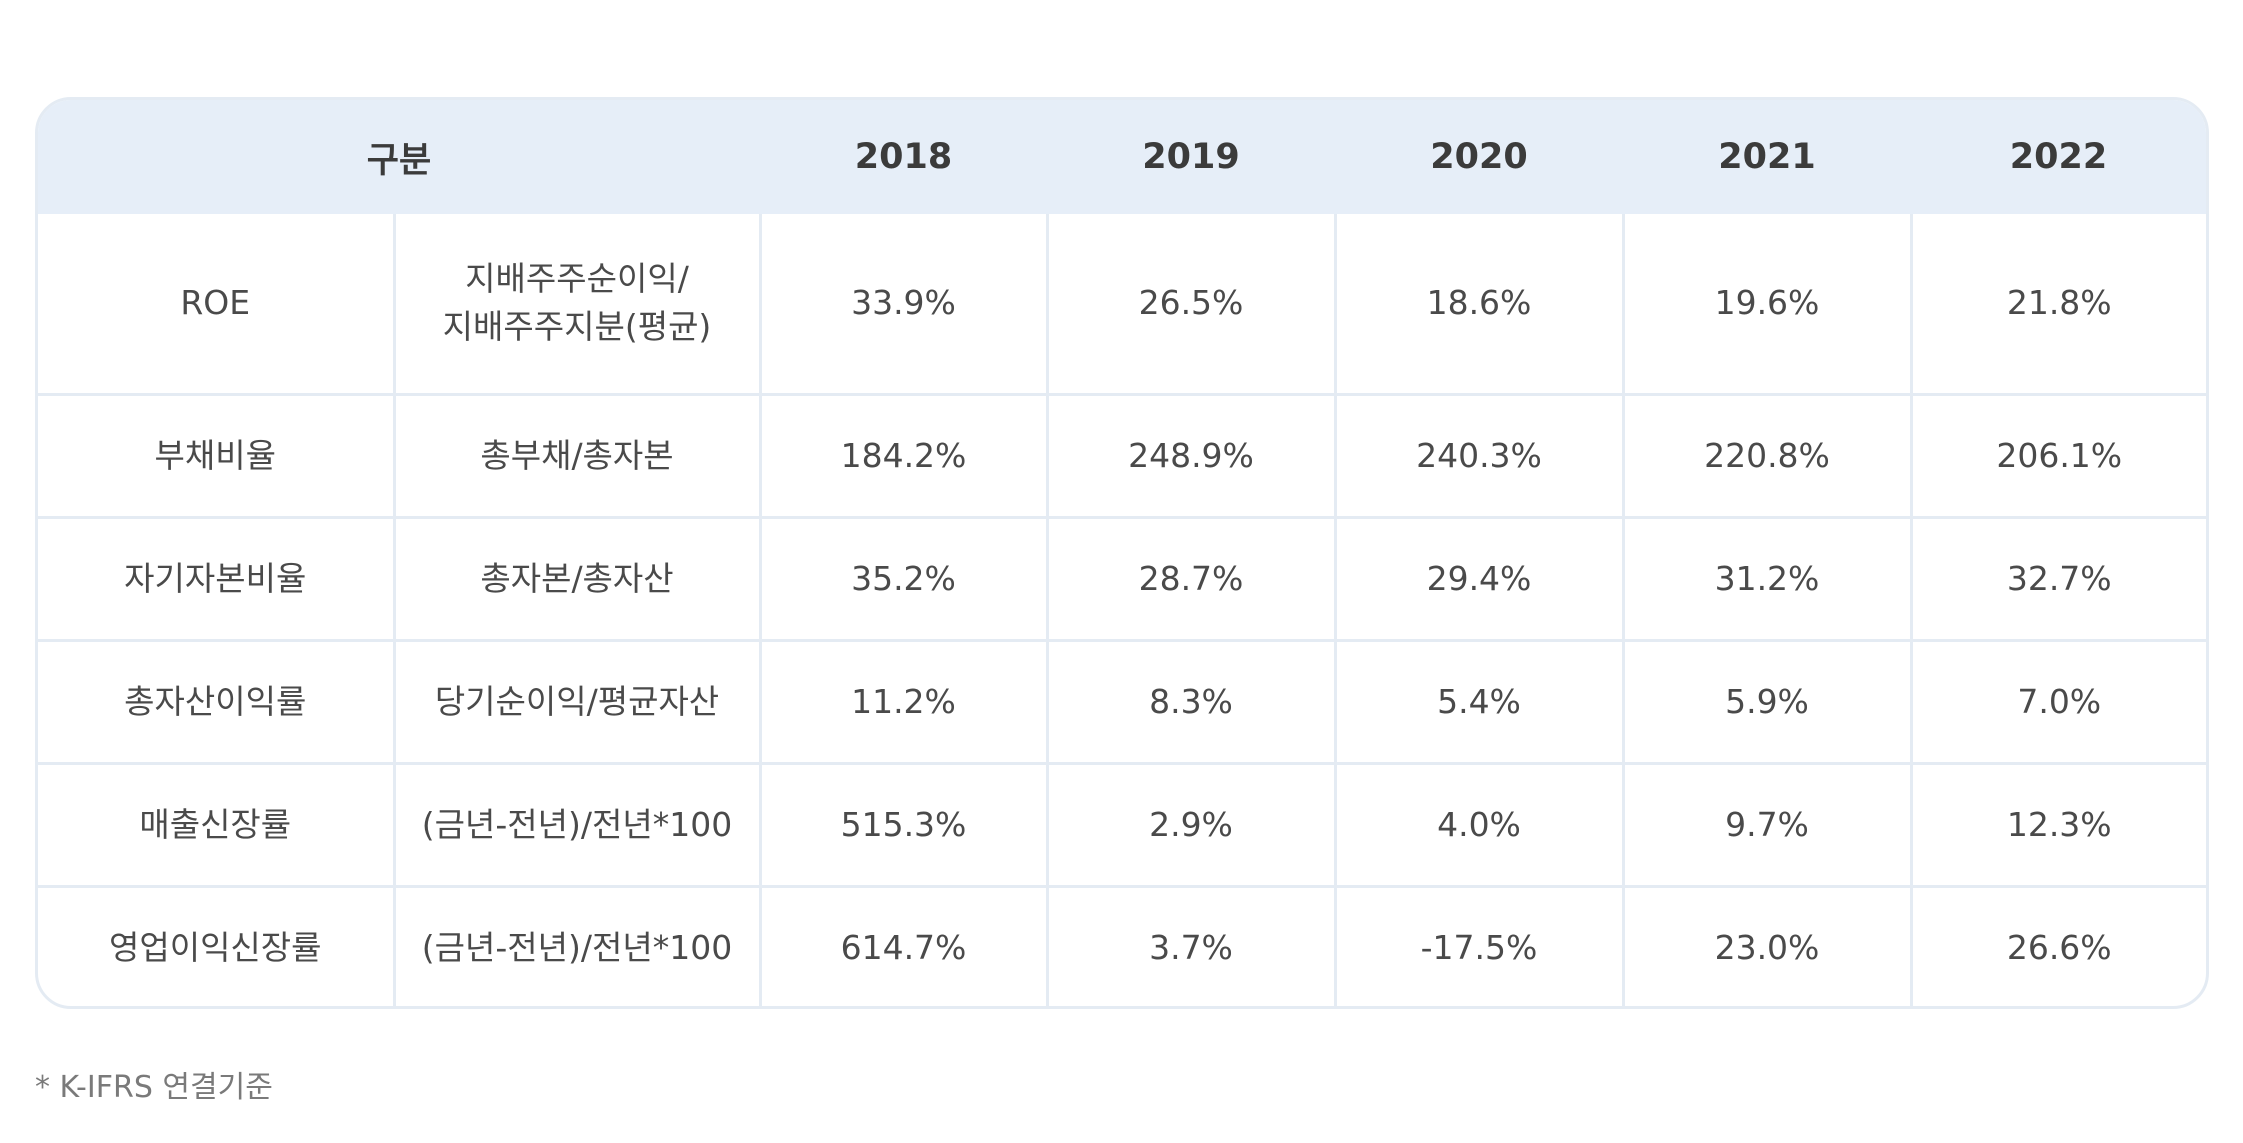 This screenshot has height=1143, width=2243. I want to click on row-formula: 당기순이익/평균자산, so click(577, 701).